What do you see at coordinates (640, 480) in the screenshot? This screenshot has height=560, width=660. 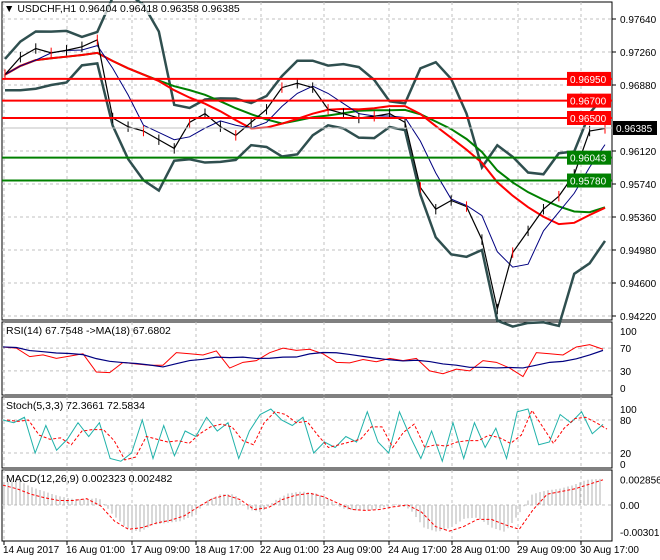 I see `macd-tick-label: 0.002856` at bounding box center [640, 480].